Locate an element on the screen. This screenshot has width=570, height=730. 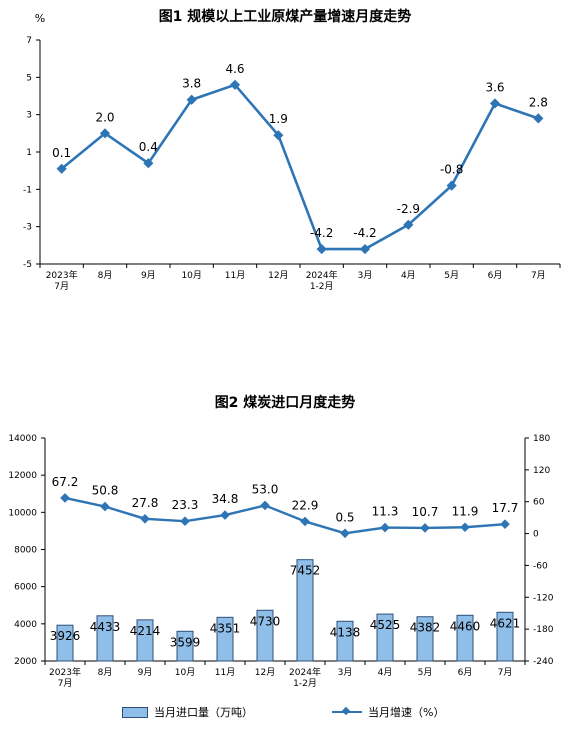
chart2-bar-label: 4730 is located at coordinates (265, 621).